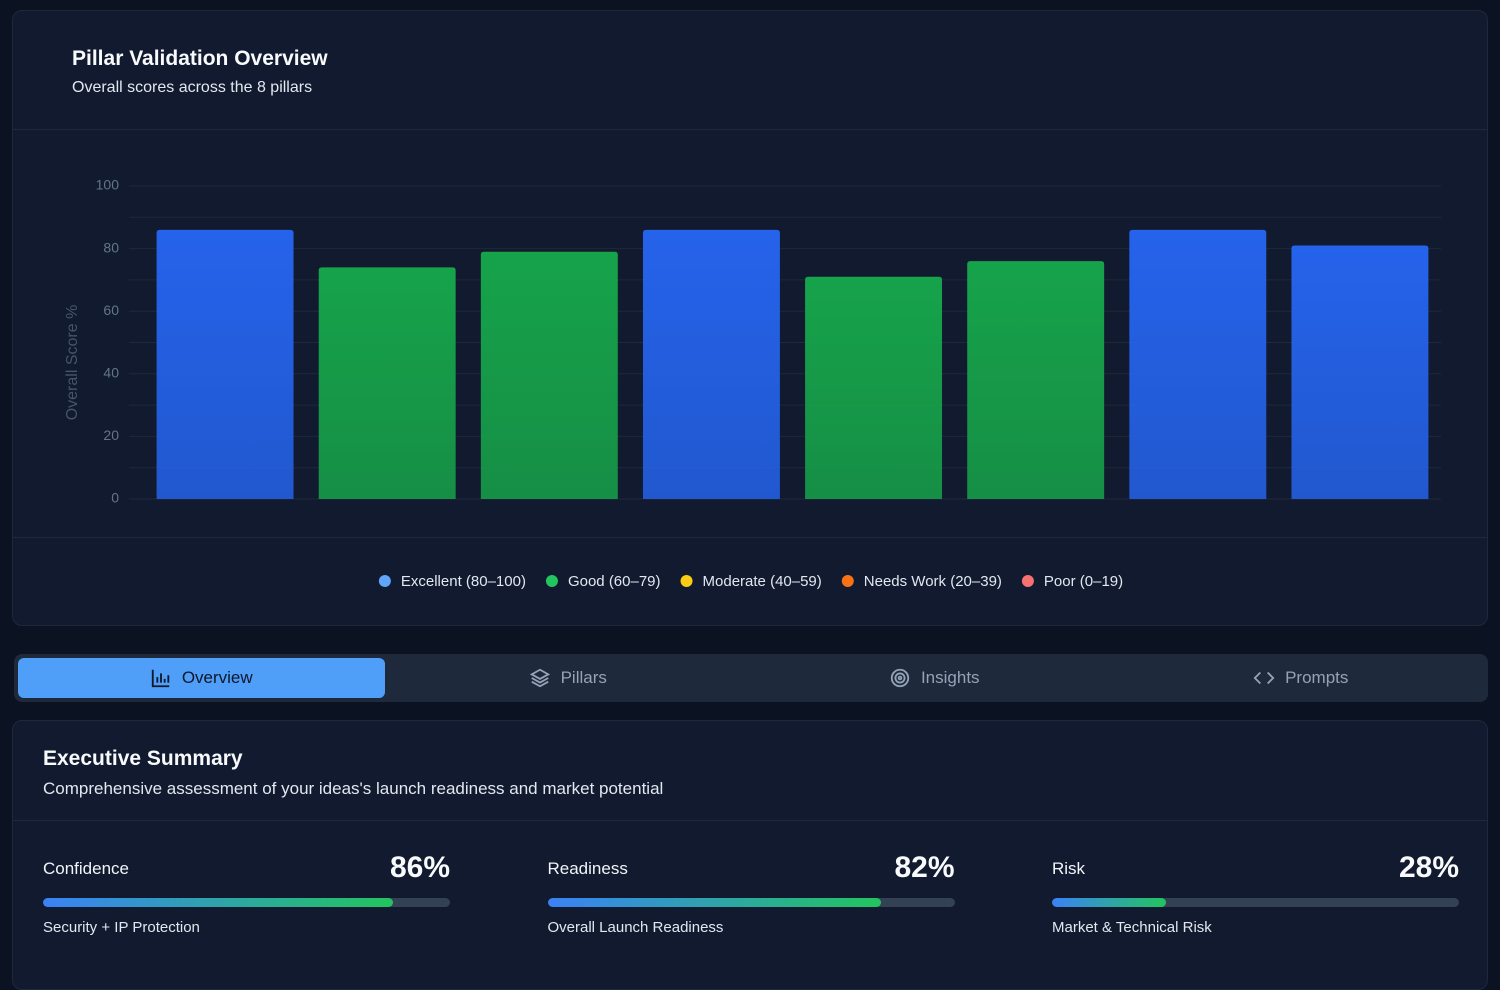 This screenshot has height=990, width=1500. What do you see at coordinates (1069, 868) in the screenshot?
I see `metric-label: Risk` at bounding box center [1069, 868].